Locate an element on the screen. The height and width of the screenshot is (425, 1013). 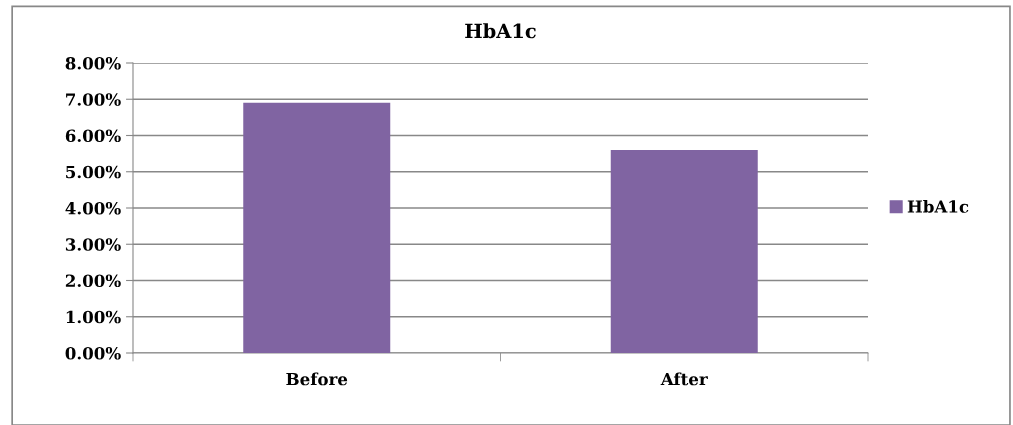
y-tick-label: 3.00% is located at coordinates (93, 244).